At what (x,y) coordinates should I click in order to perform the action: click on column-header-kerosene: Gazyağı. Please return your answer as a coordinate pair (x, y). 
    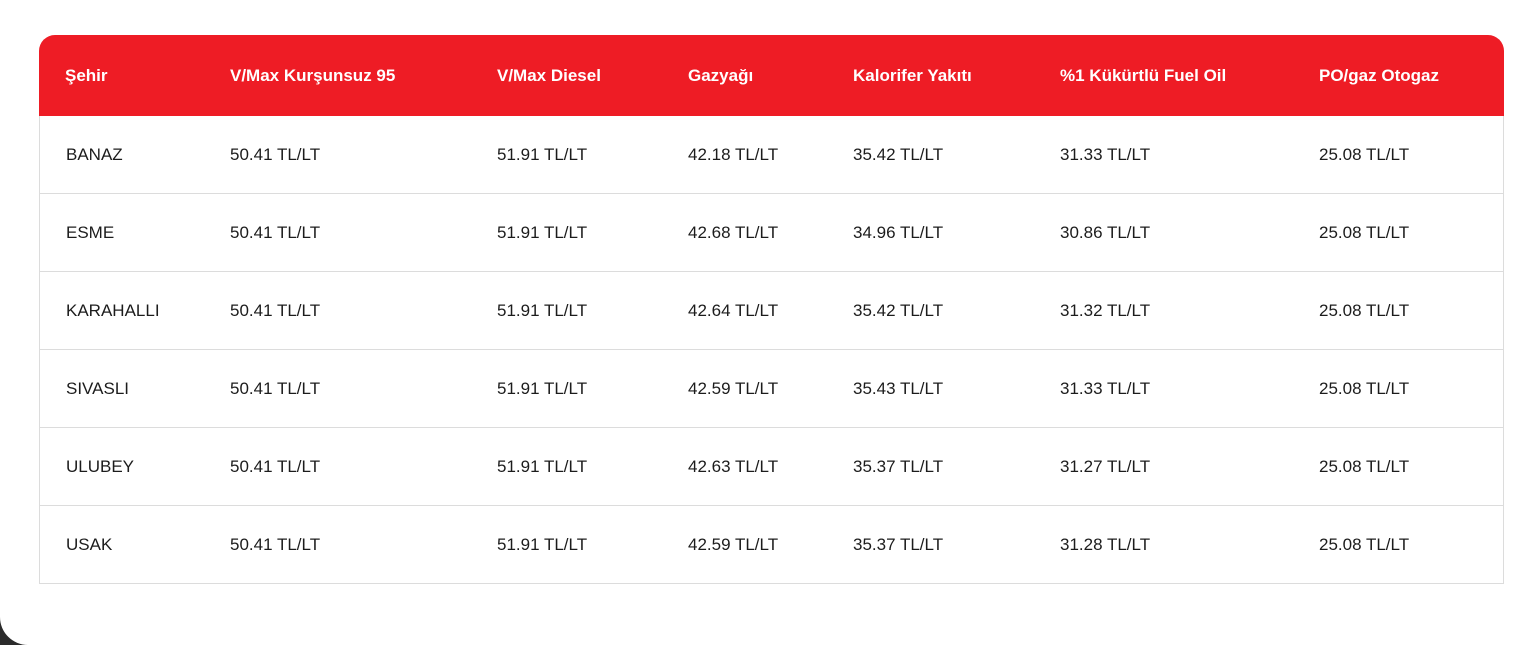
    Looking at the image, I should click on (744, 75).